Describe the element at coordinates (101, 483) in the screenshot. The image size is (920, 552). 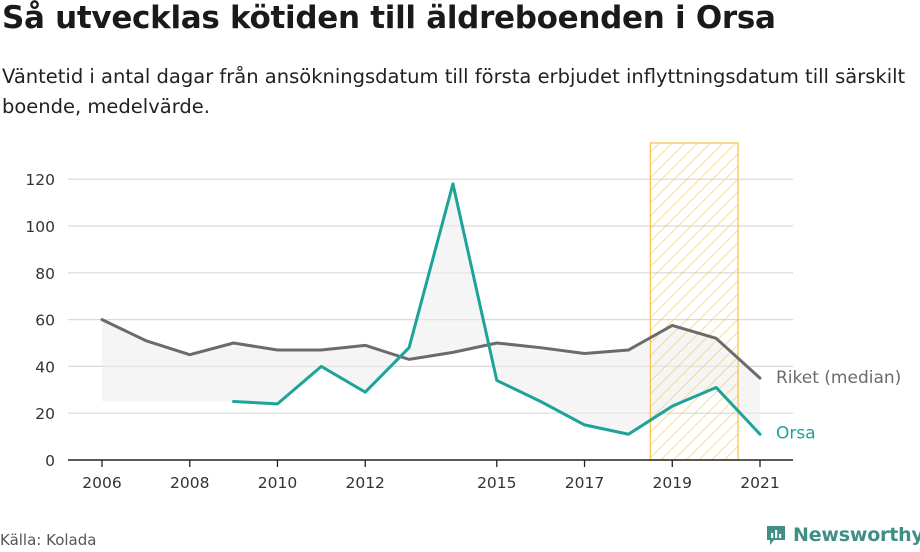
I see `x-tick-label: 2006` at that location.